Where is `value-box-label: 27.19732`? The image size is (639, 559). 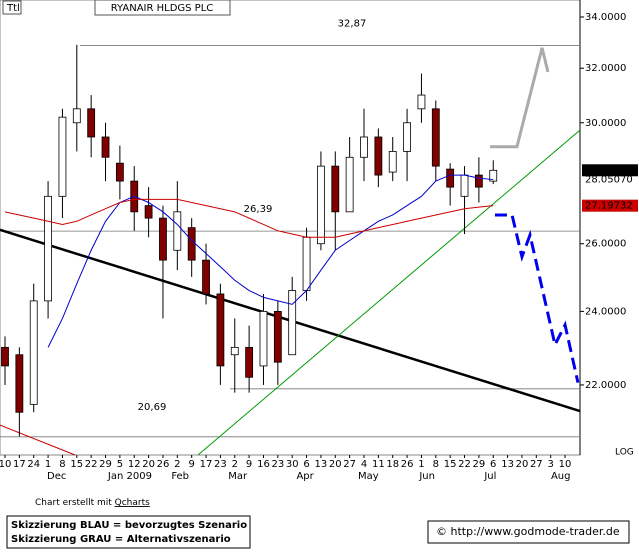
value-box-label: 27.19732 is located at coordinates (609, 206).